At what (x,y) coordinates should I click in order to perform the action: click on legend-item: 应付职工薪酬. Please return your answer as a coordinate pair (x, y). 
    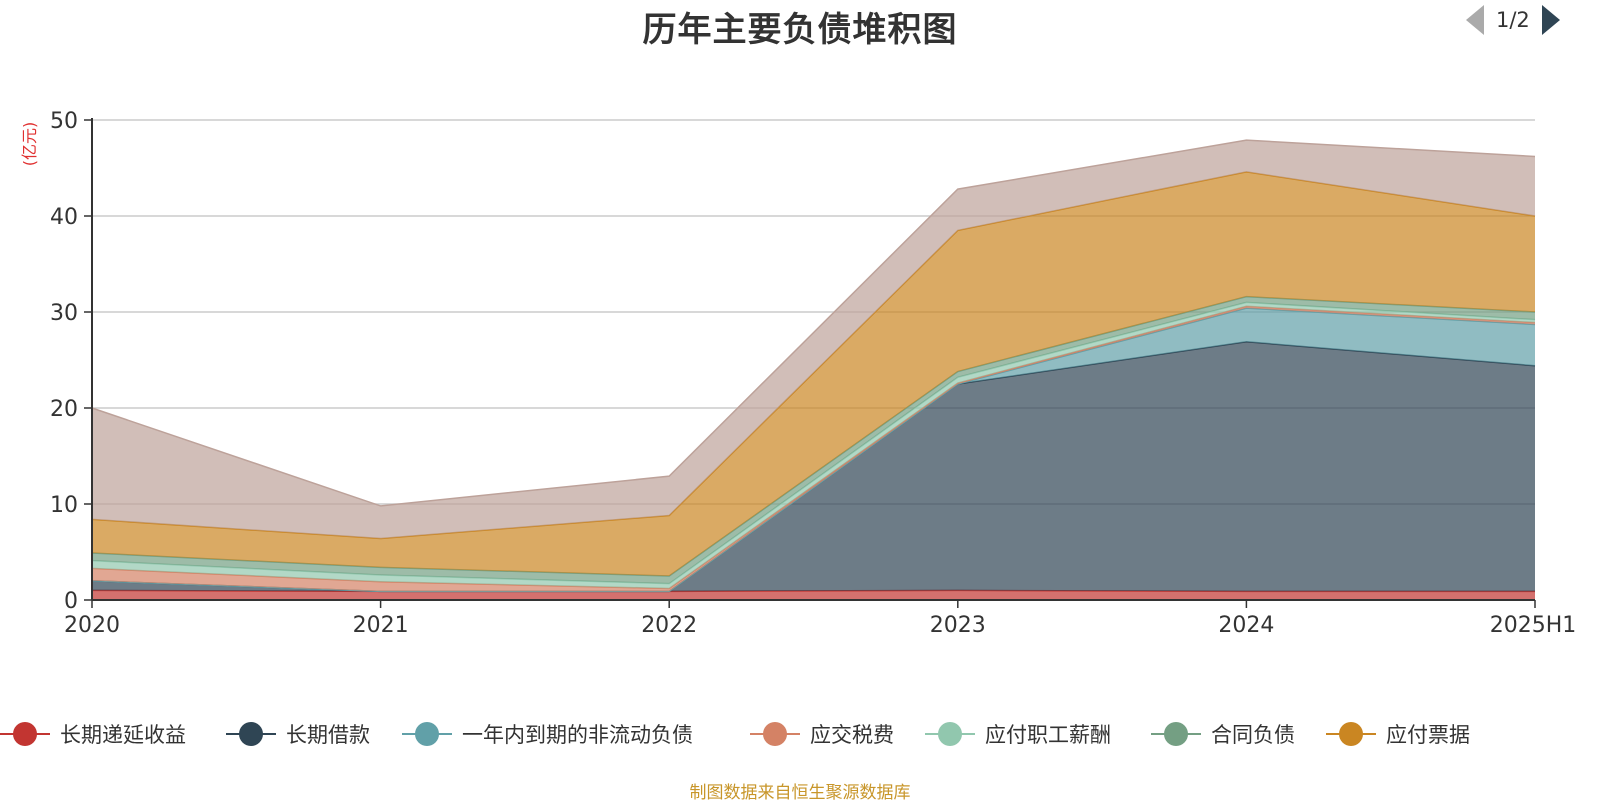
    Looking at the image, I should click on (1018, 734).